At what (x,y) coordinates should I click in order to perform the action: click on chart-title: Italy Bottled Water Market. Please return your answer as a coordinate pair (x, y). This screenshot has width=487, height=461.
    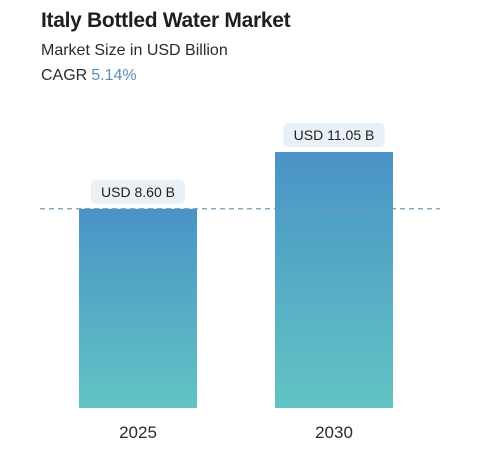
    Looking at the image, I should click on (166, 20).